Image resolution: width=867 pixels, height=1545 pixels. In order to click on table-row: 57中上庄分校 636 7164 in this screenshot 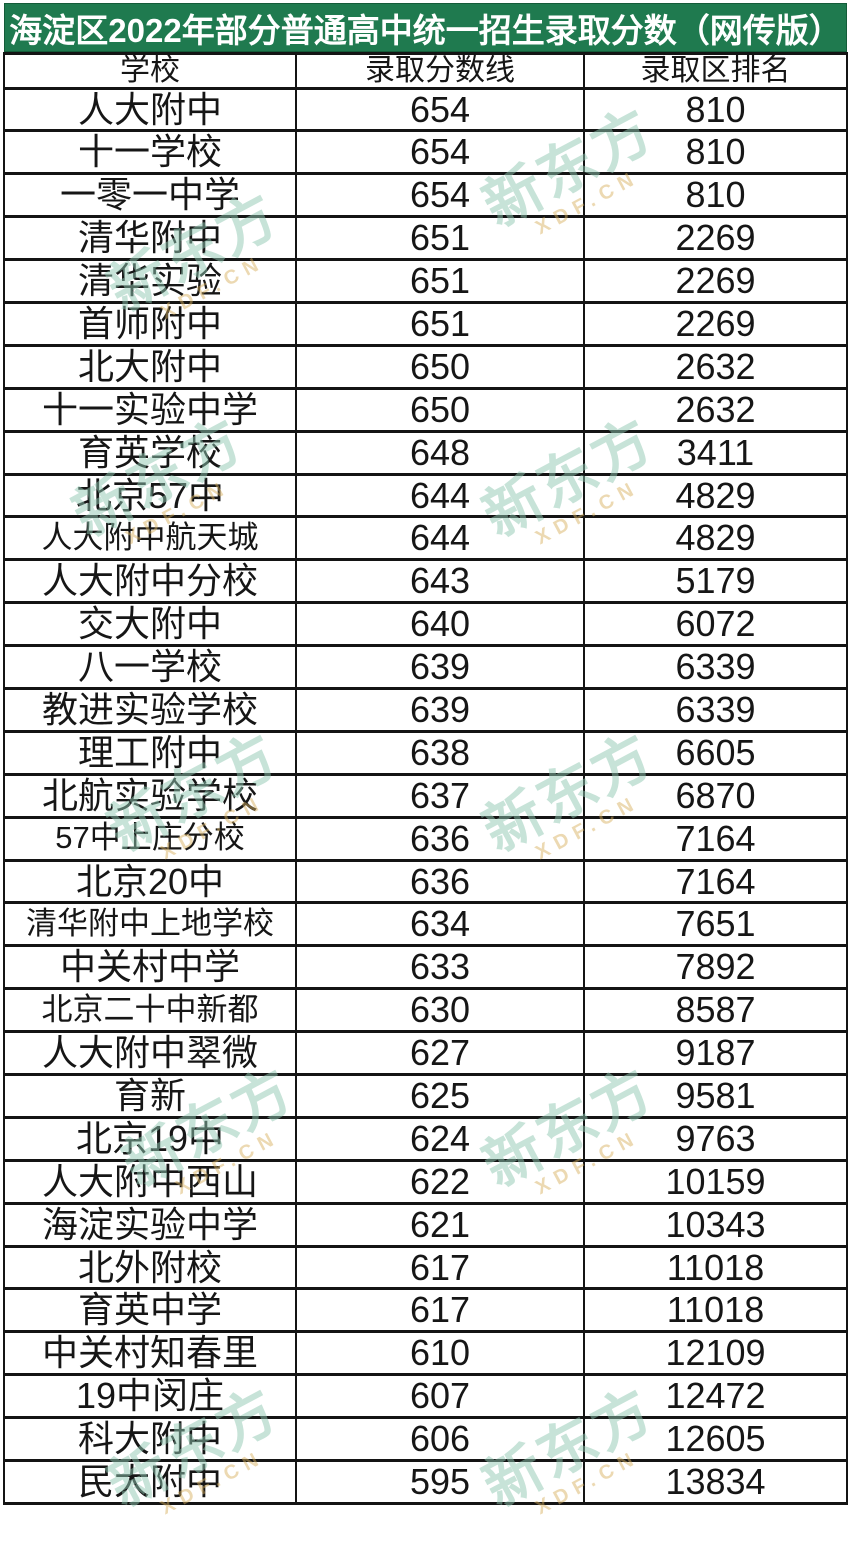, I will do `click(425, 838)`.